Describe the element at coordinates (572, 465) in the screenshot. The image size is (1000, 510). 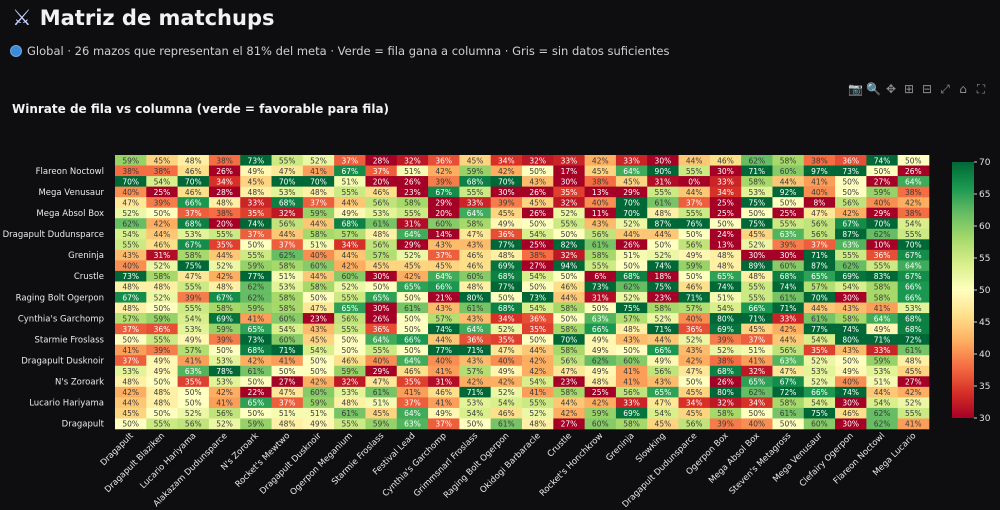
I see `column-tick-label: Rocket's Honchkrow` at that location.